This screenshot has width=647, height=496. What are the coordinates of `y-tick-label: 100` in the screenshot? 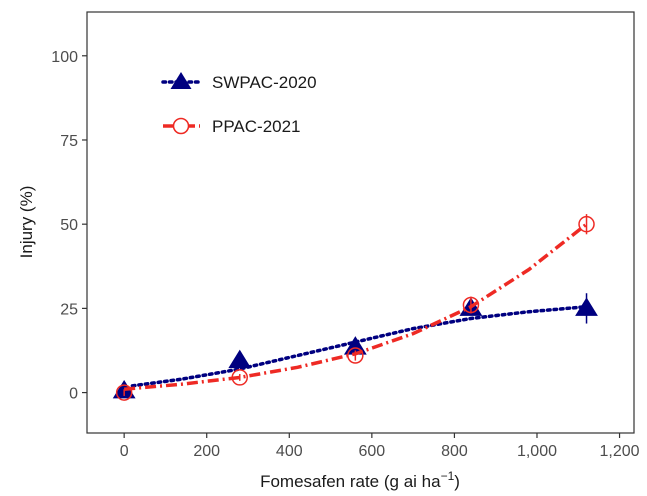 It's located at (64, 57).